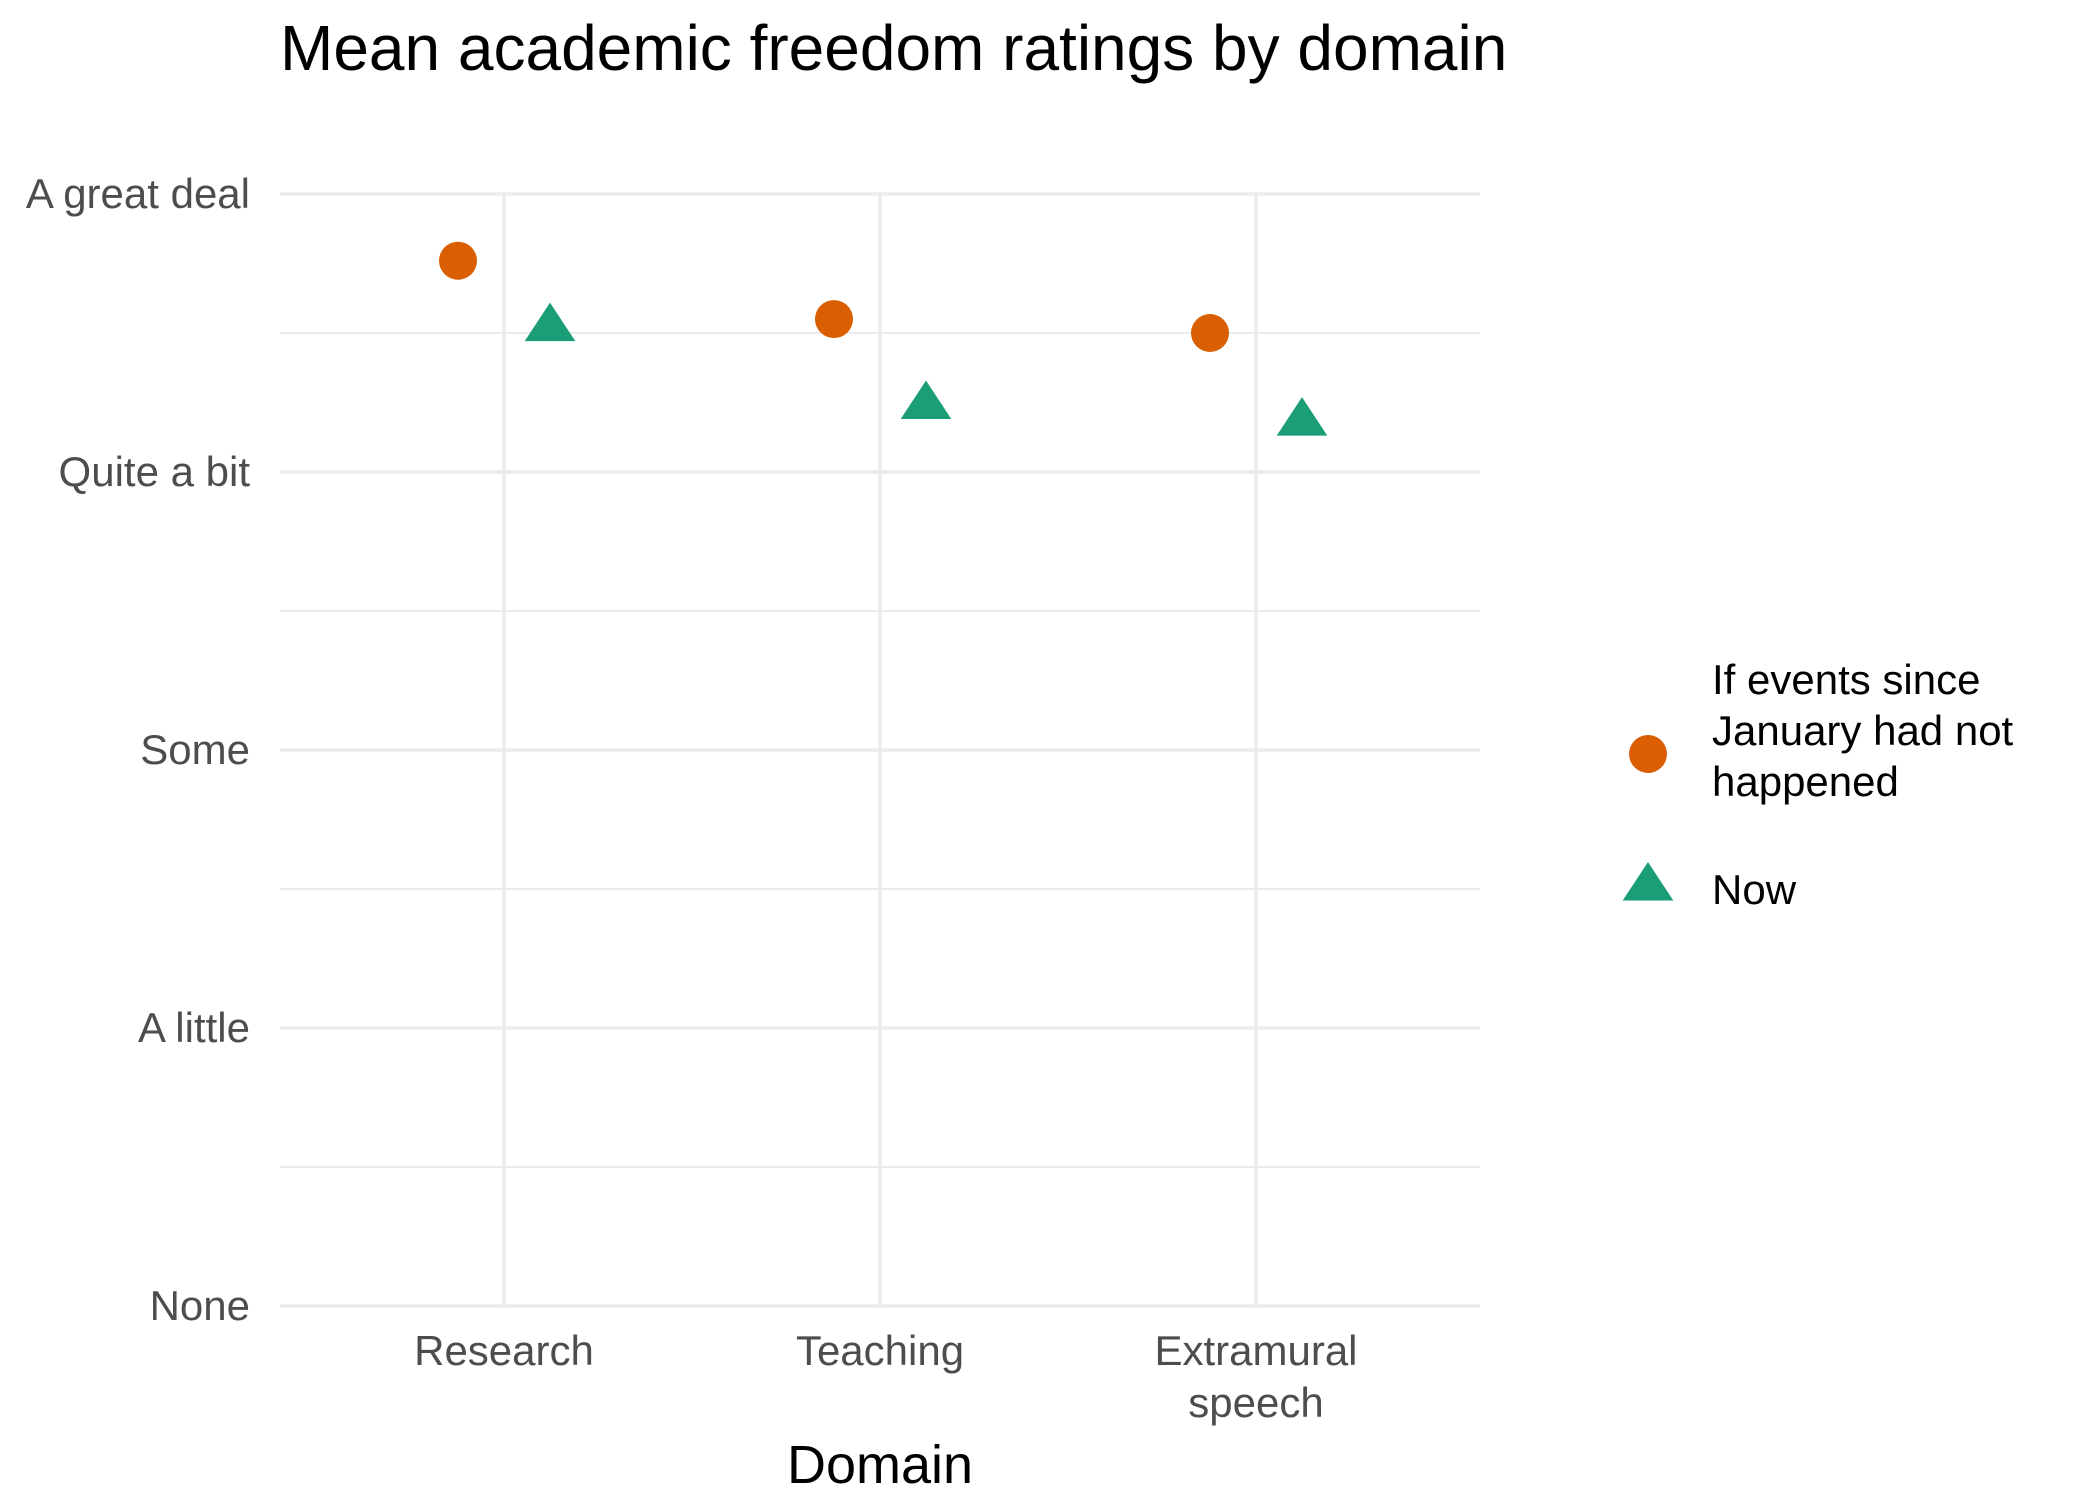 This screenshot has width=2100, height=1505. I want to click on x-tick-label: Teaching, so click(880, 1350).